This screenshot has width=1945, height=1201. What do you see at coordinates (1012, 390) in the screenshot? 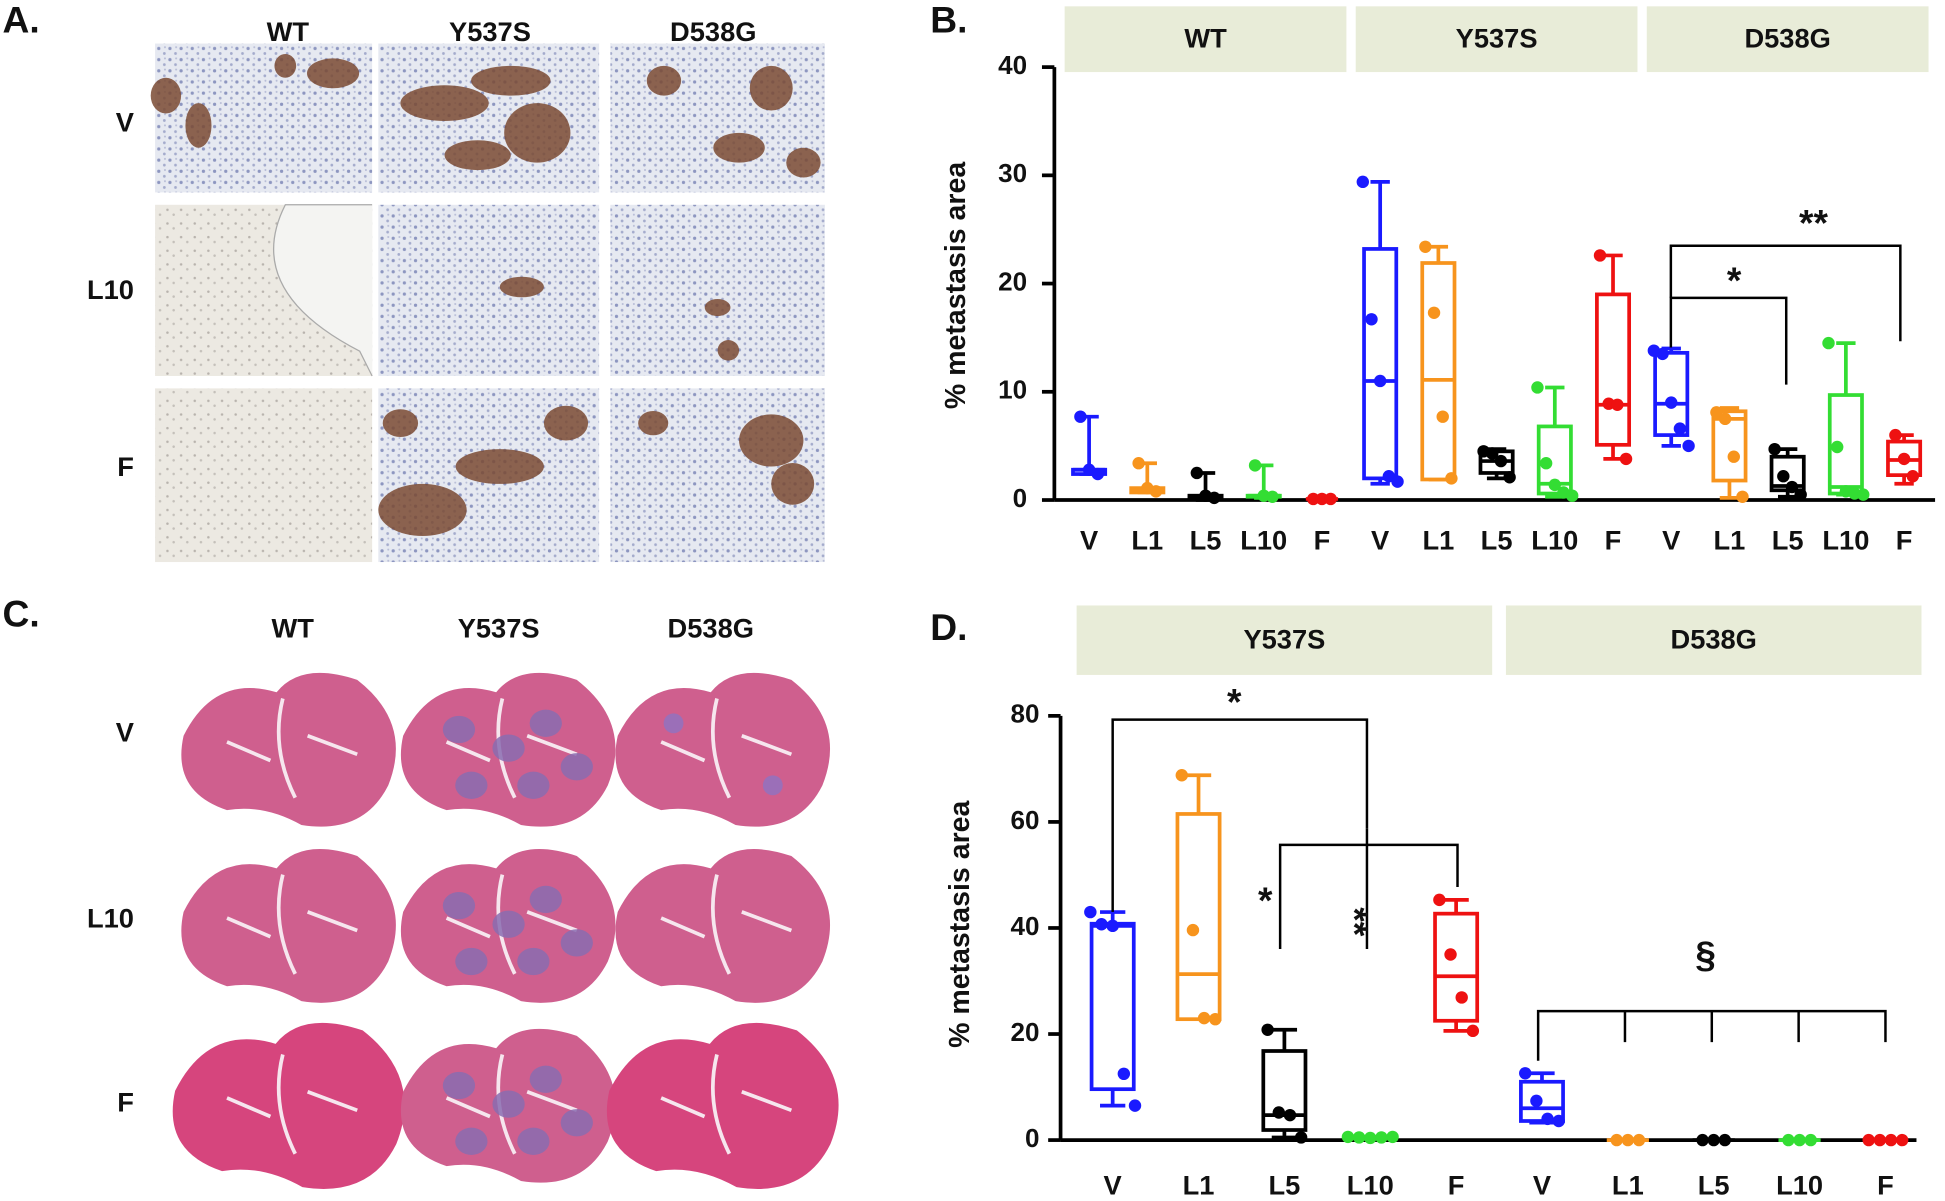
I see `y-tick-label: 10` at bounding box center [1012, 390].